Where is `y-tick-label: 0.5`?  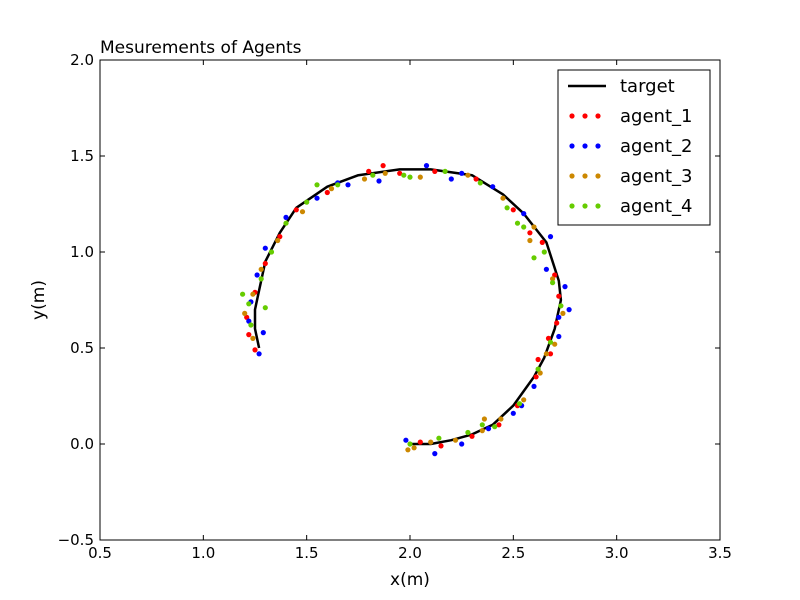 y-tick-label: 0.5 is located at coordinates (82, 348).